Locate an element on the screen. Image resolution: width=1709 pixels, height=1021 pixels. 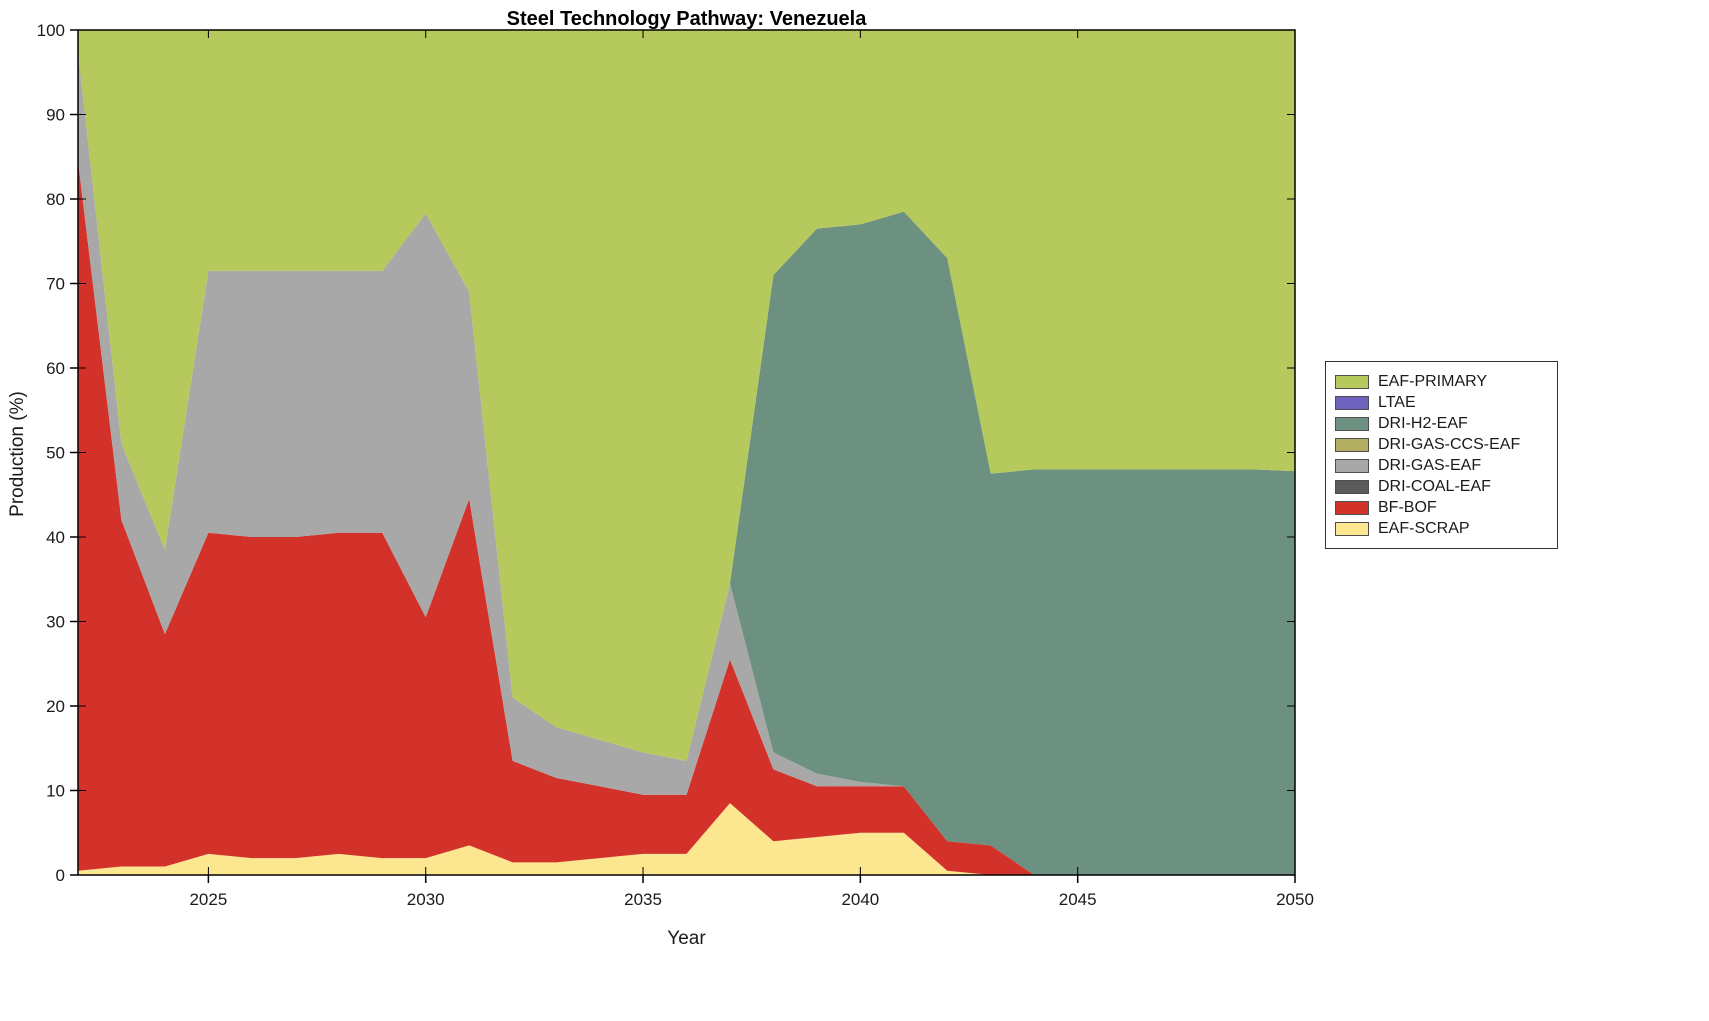
legend-item-bf-bof: BF-BOF is located at coordinates (1441, 507).